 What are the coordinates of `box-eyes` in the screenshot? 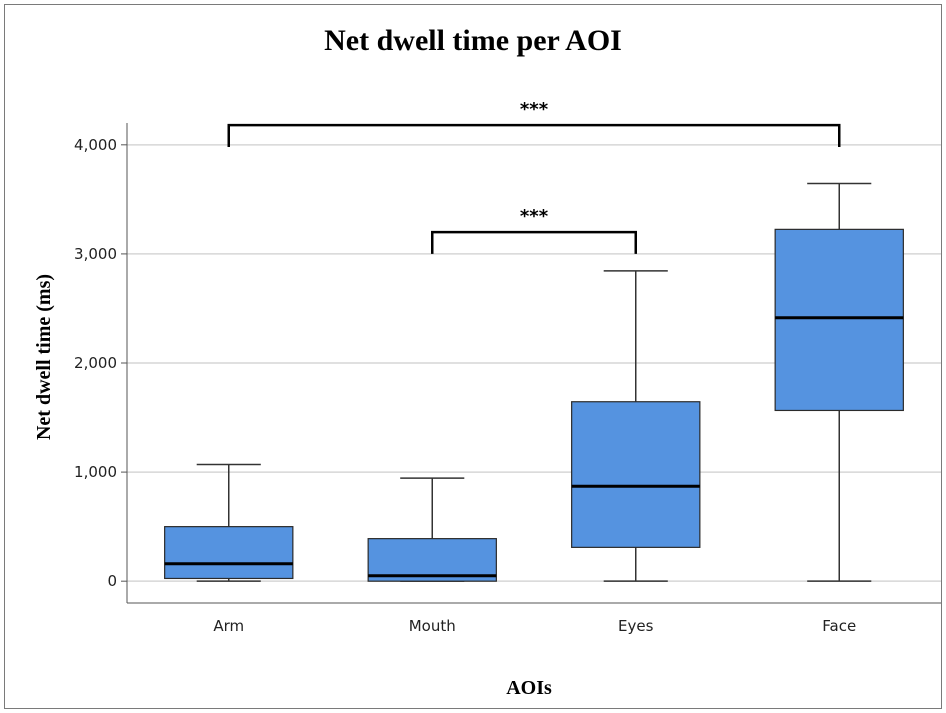 It's located at (636, 426).